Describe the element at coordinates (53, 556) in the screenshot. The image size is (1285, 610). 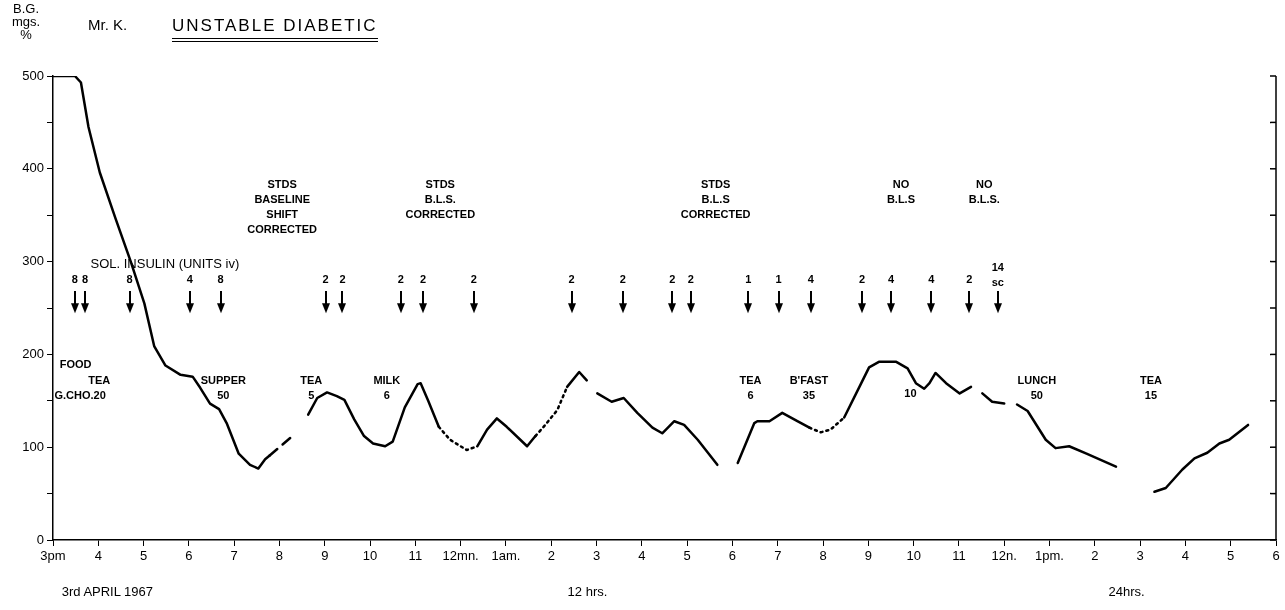
I see `x-tick-label: 3pm` at that location.